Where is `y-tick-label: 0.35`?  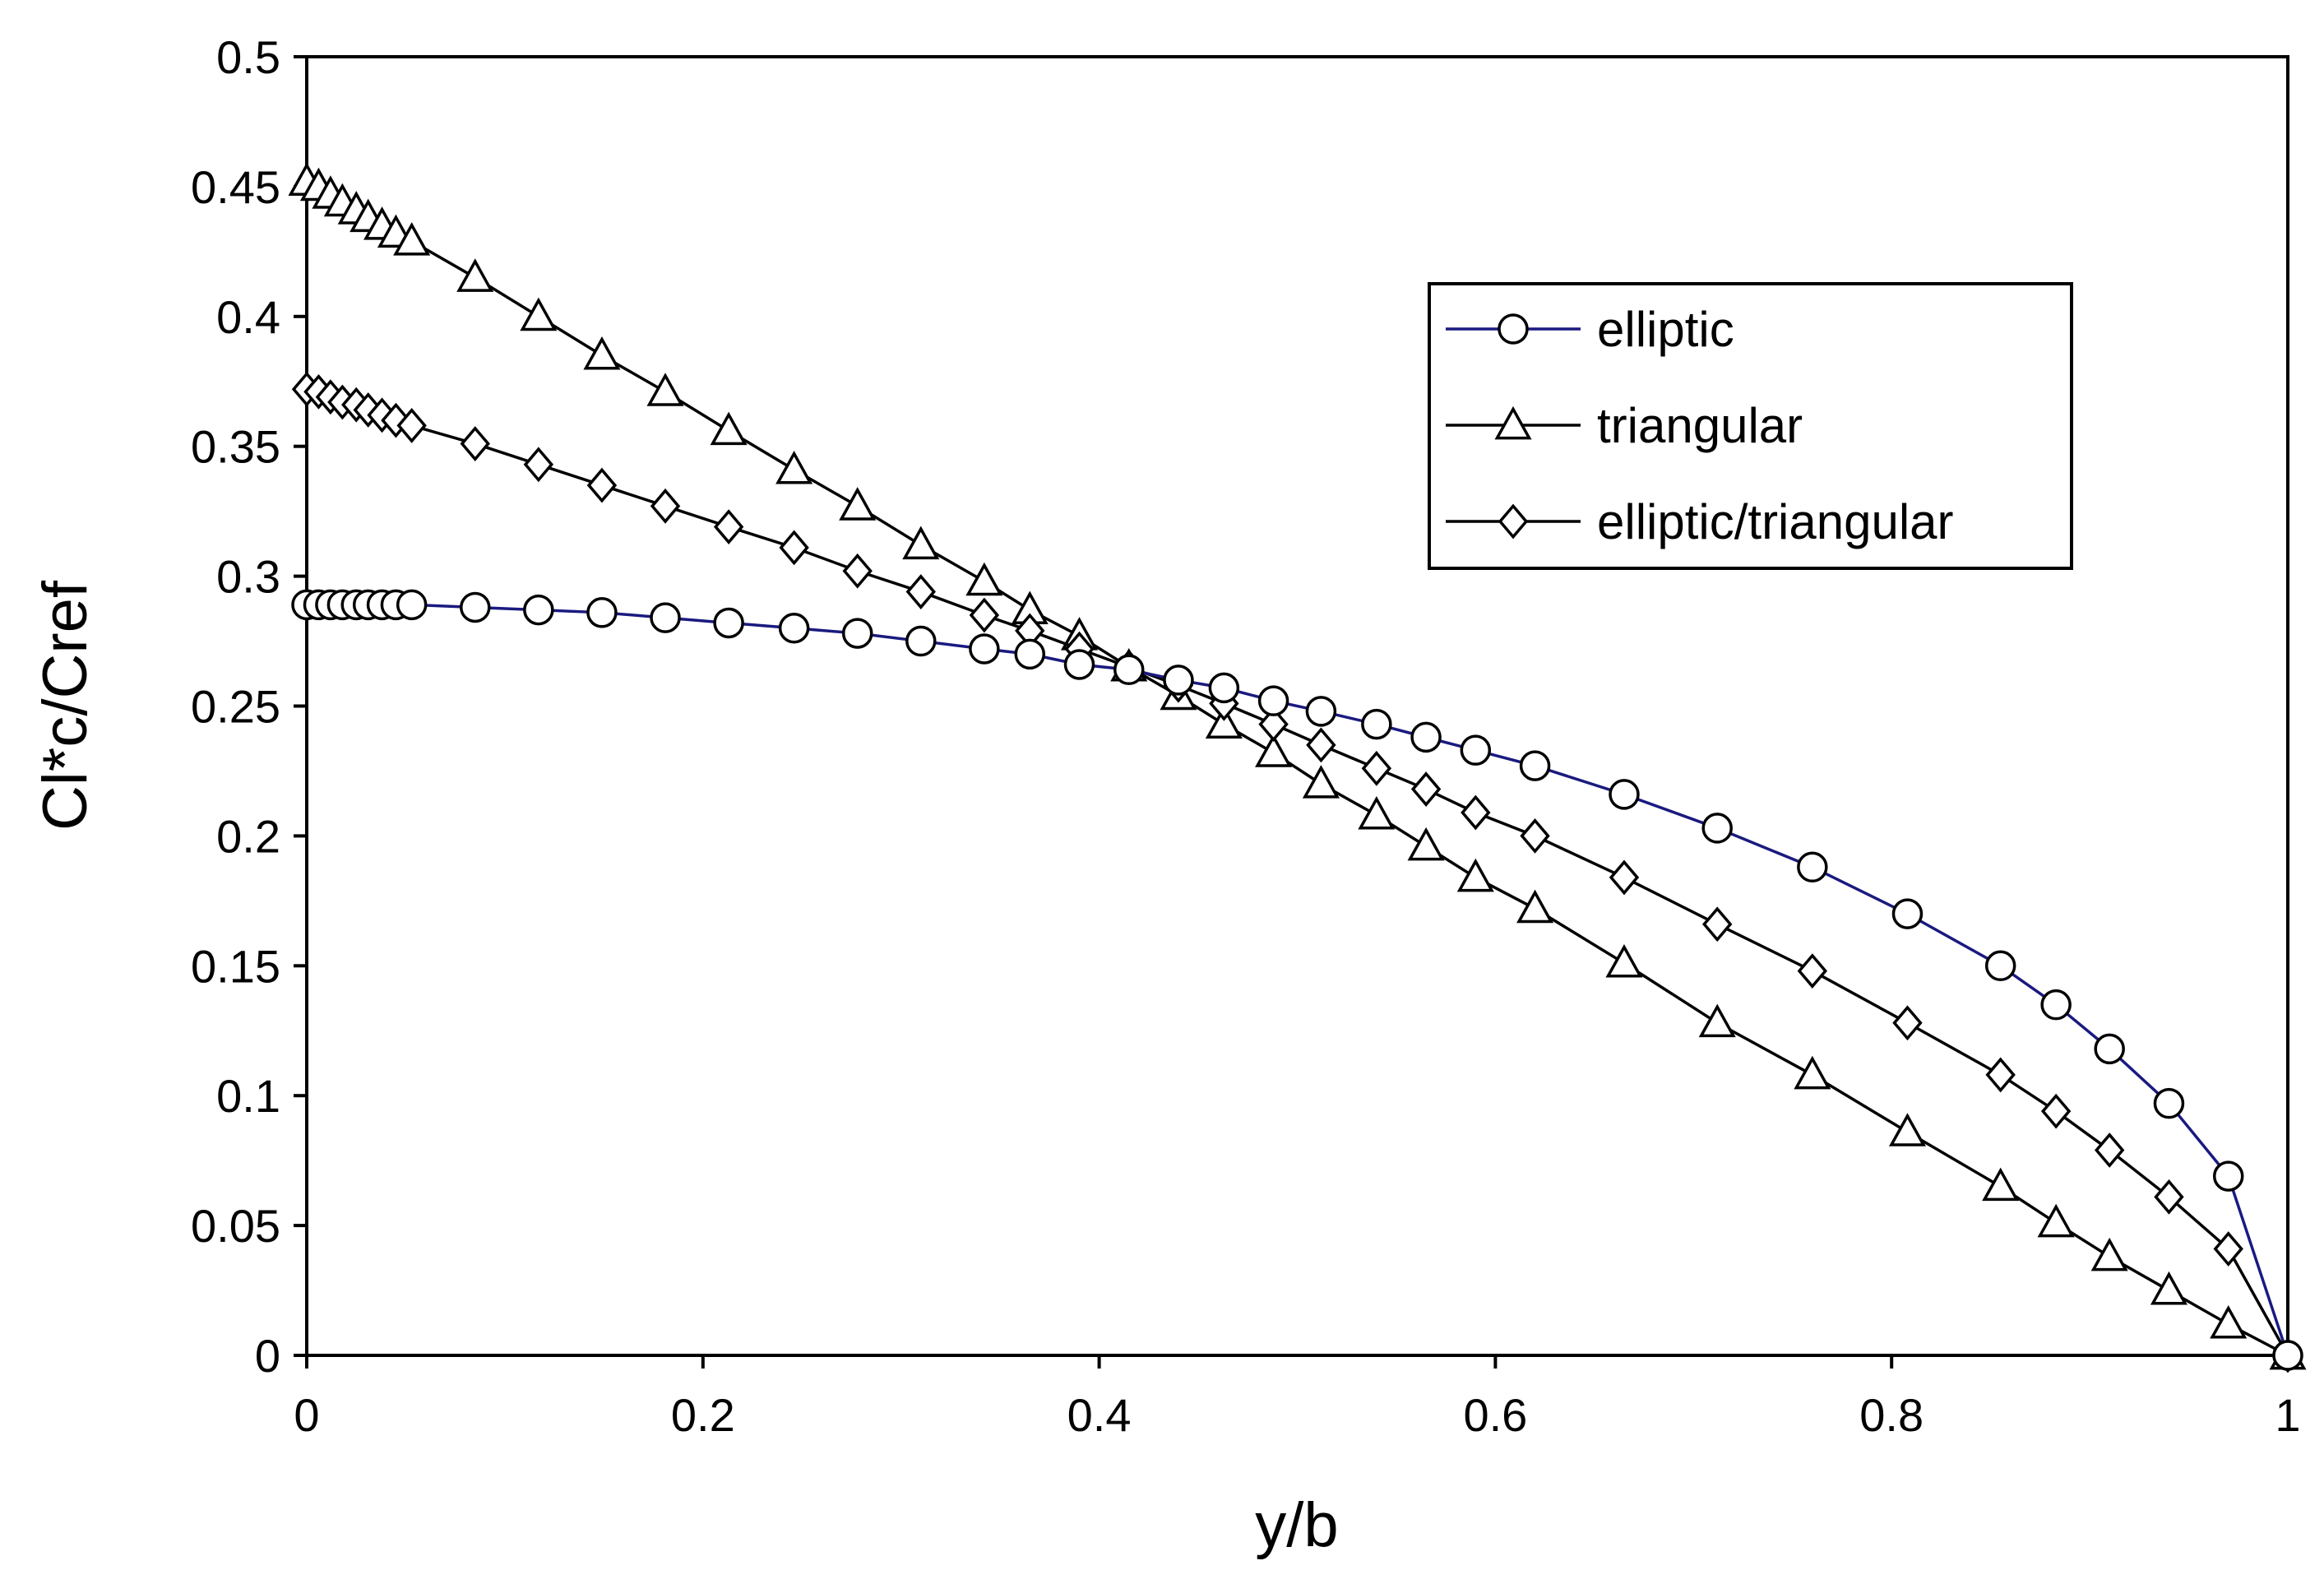
y-tick-label: 0.35 is located at coordinates (235, 447).